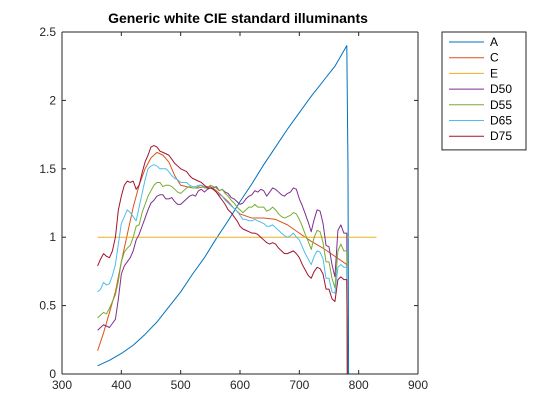  What do you see at coordinates (52, 374) in the screenshot?
I see `y-tick-label: 0` at bounding box center [52, 374].